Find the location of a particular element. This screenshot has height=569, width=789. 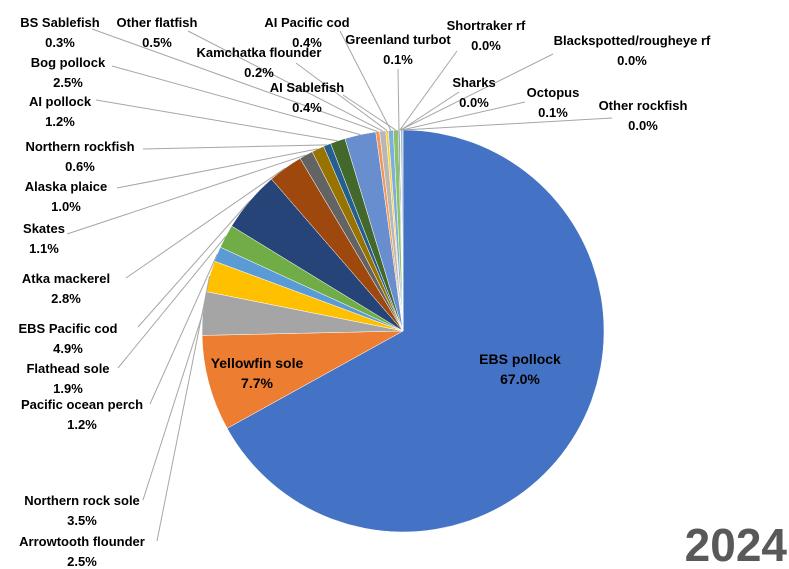

slice-name-kamchatka-flounder: Kamchatka flounder is located at coordinates (259, 52).